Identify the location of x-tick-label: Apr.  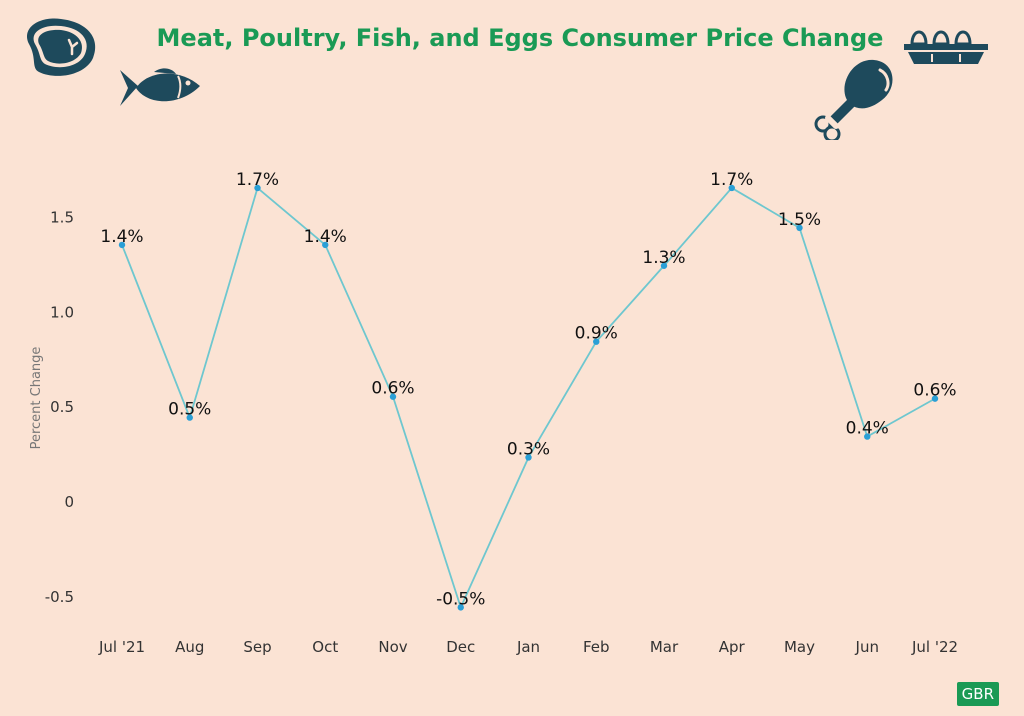
(732, 647).